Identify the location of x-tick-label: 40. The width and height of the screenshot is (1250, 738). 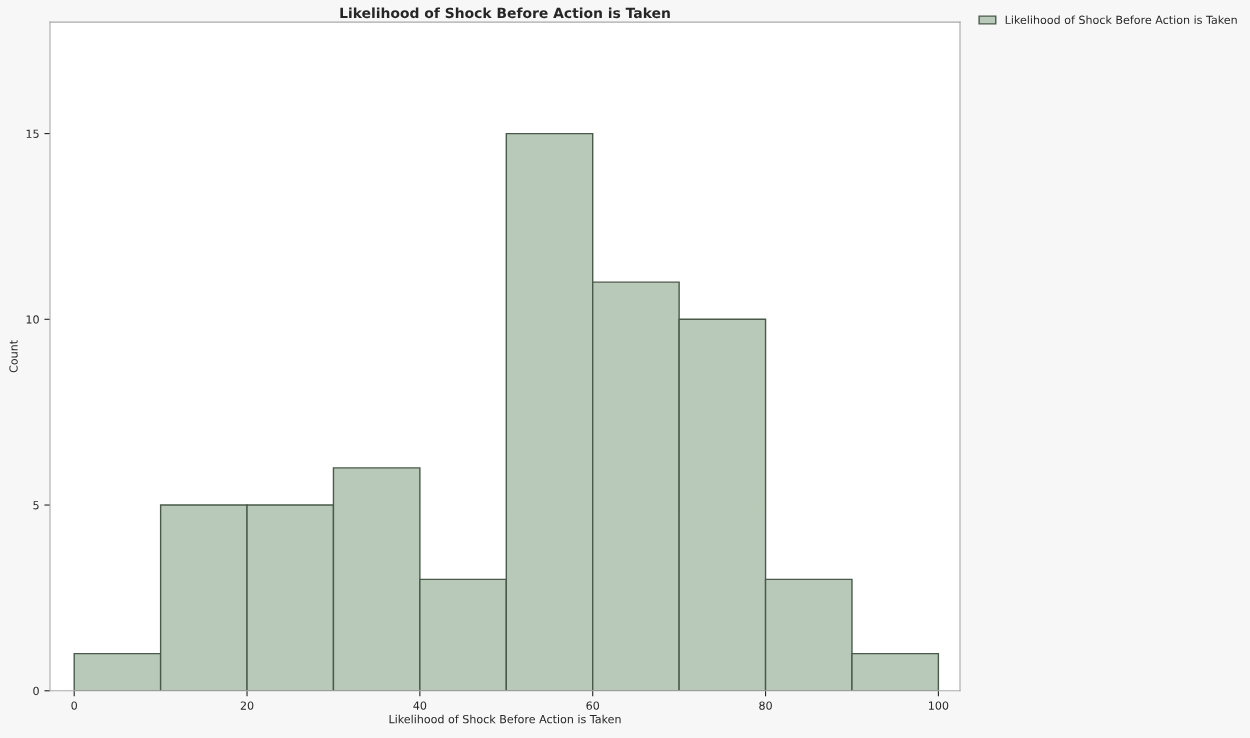
(420, 705).